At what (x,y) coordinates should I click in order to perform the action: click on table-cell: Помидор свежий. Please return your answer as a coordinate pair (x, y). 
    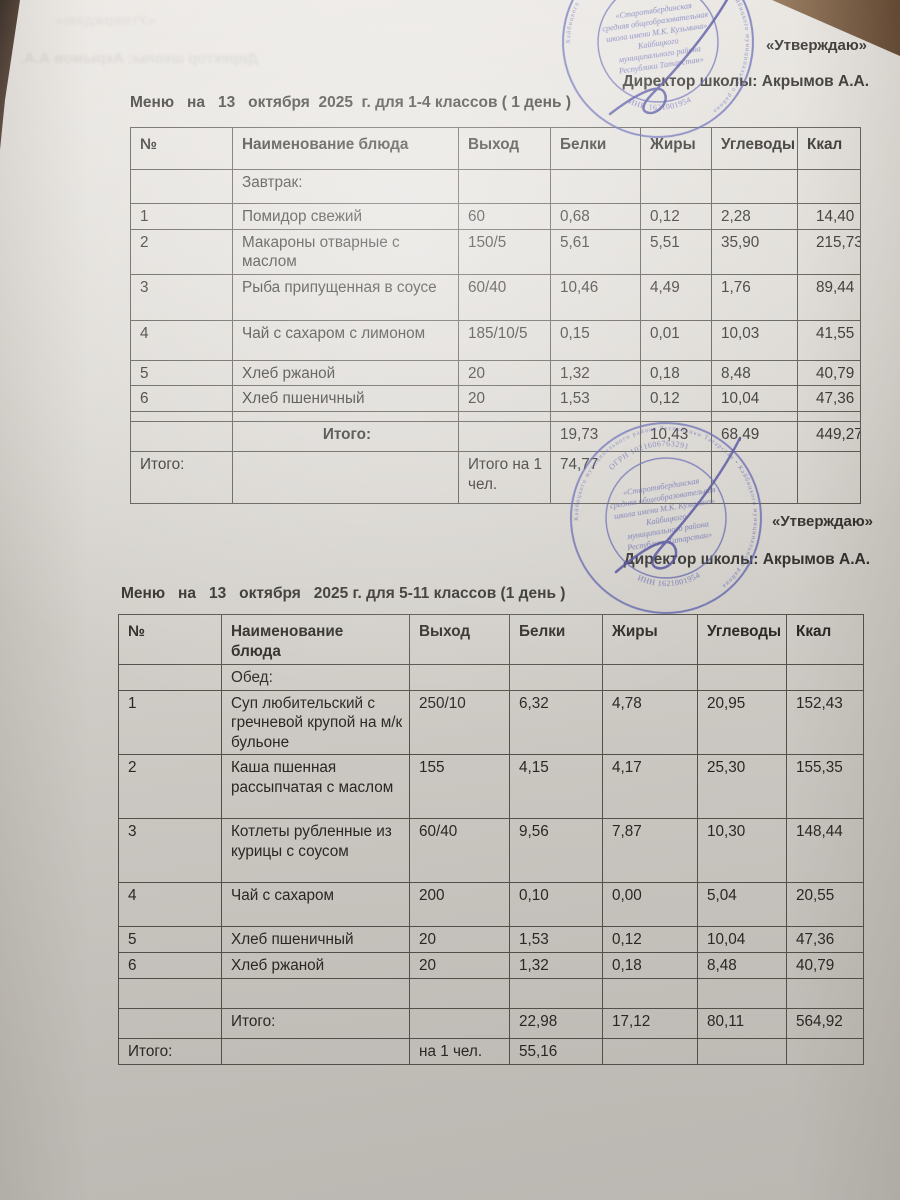
    Looking at the image, I should click on (345, 216).